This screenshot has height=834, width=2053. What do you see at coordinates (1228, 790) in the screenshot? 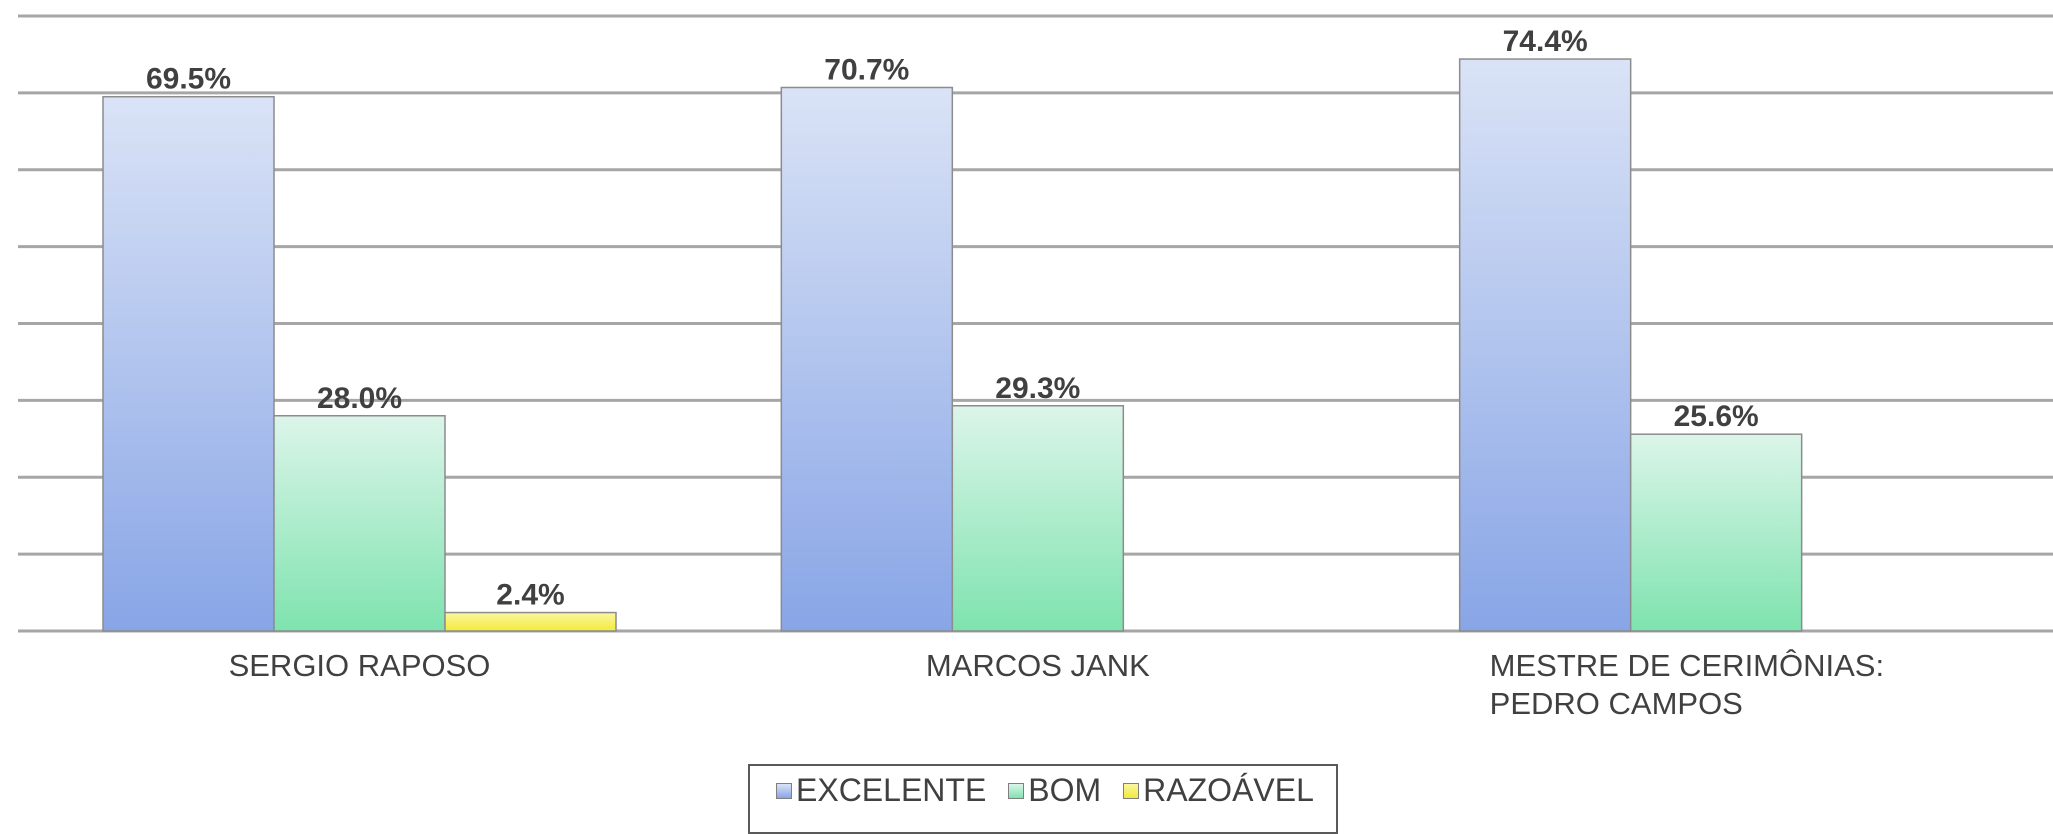
I see `legend-label: RAZOÁVEL` at bounding box center [1228, 790].